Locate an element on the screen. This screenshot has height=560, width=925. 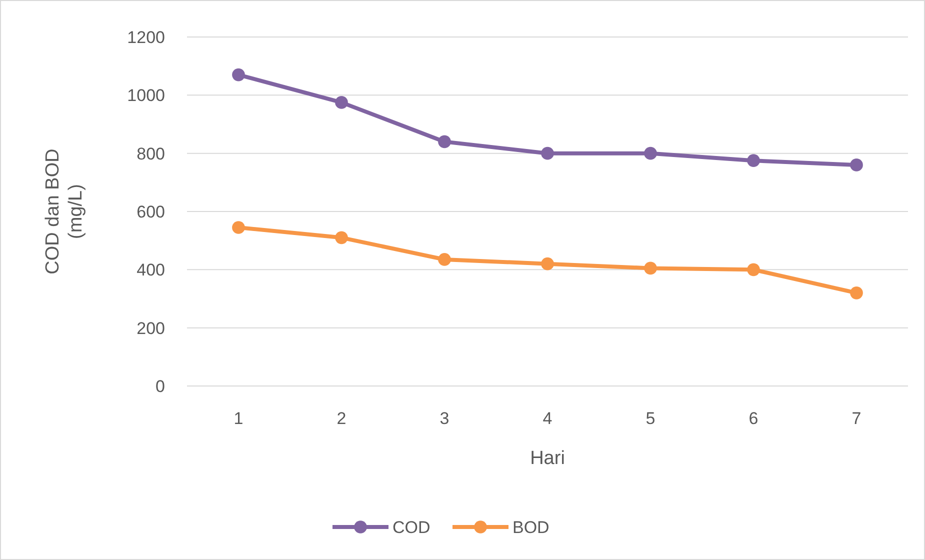
x-tick-label: 5 is located at coordinates (651, 418).